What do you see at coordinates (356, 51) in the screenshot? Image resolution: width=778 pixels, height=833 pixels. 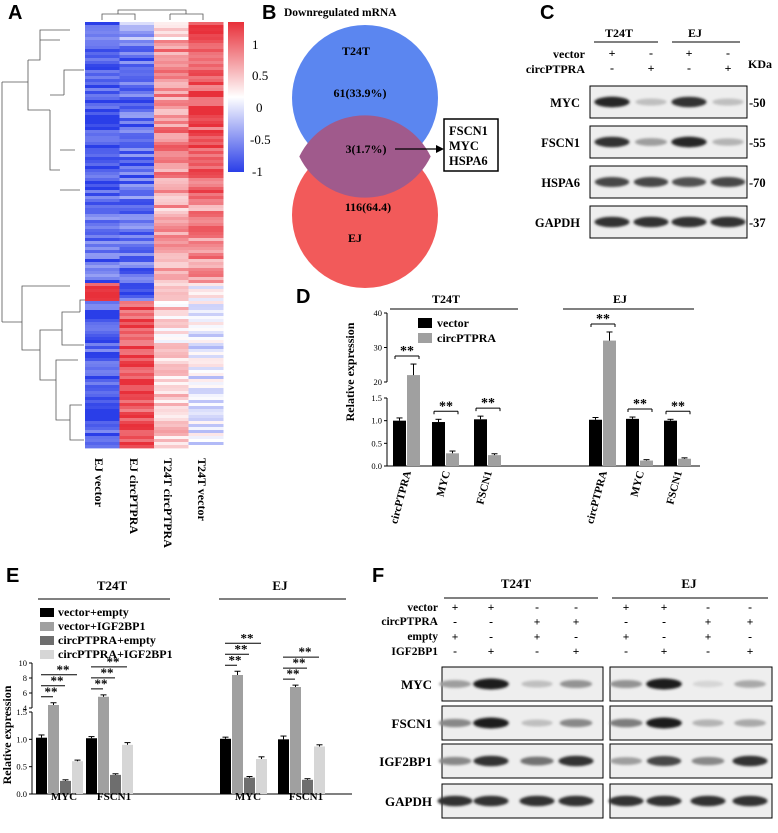 I see `venn-set-label: T24T` at bounding box center [356, 51].